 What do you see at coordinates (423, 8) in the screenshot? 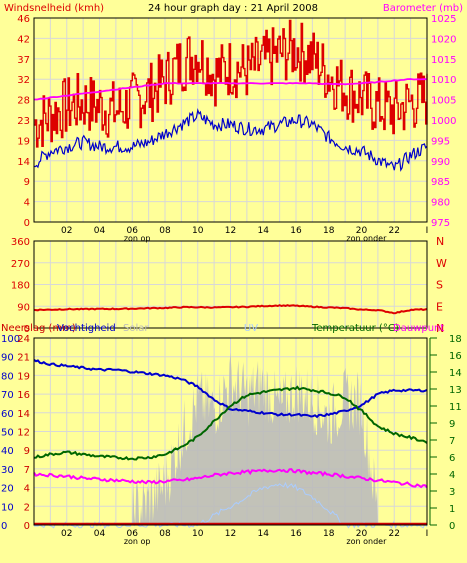
I see `barometer-axis-title: Barometer (mb)` at bounding box center [423, 8].